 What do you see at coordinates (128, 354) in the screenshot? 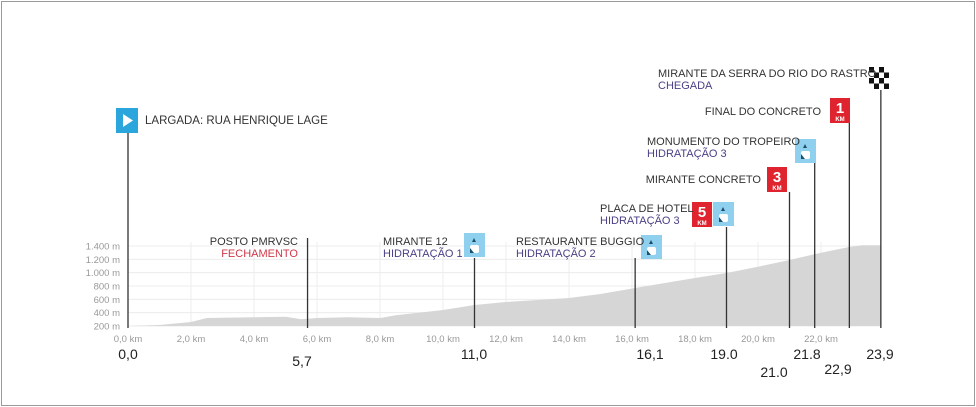
I see `km-value: 0,0` at bounding box center [128, 354].